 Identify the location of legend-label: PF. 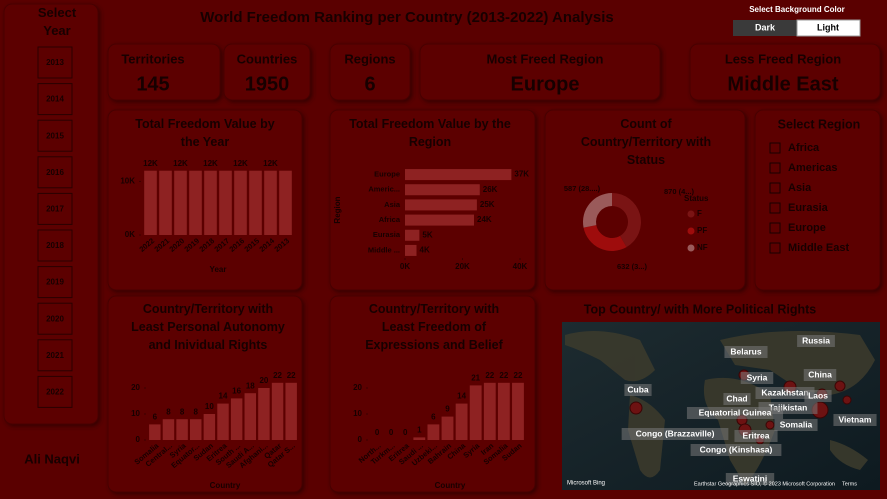
(702, 230).